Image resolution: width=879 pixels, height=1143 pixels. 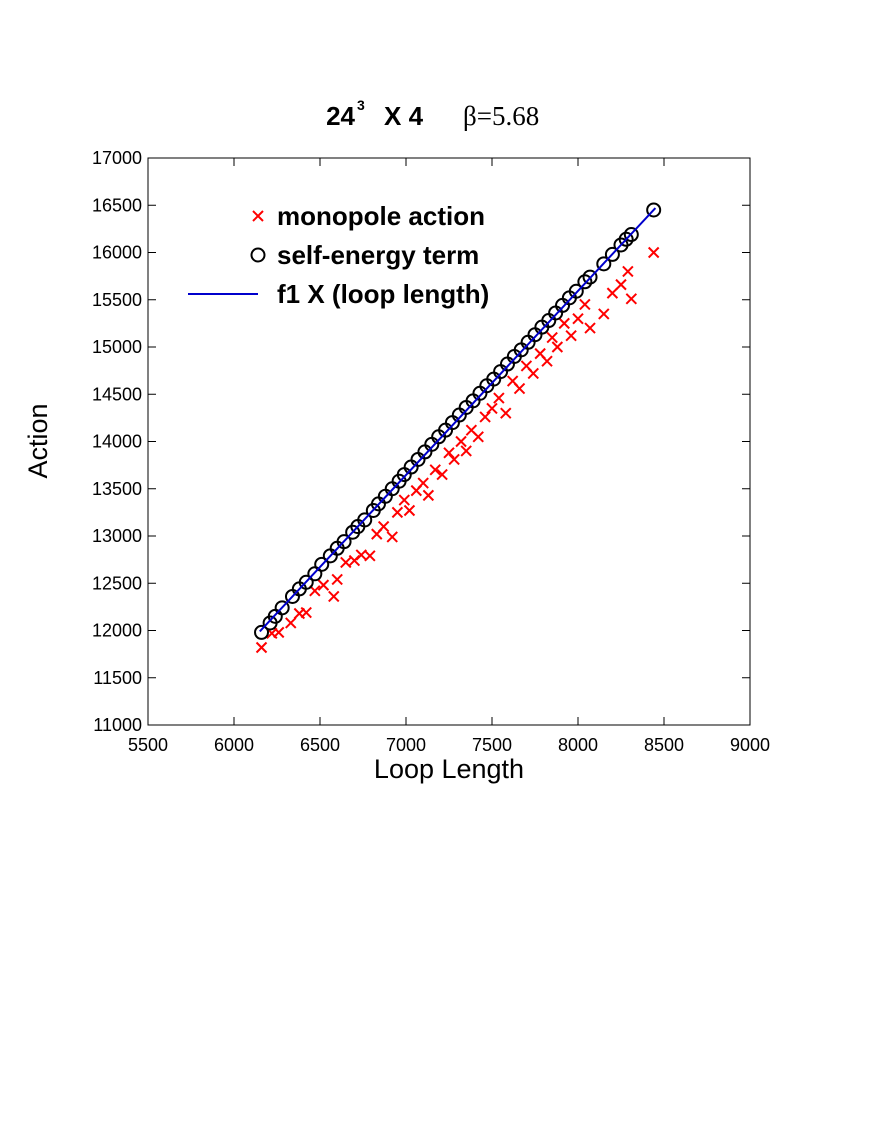 I want to click on y-tick-label: 15000, so click(x=117, y=347).